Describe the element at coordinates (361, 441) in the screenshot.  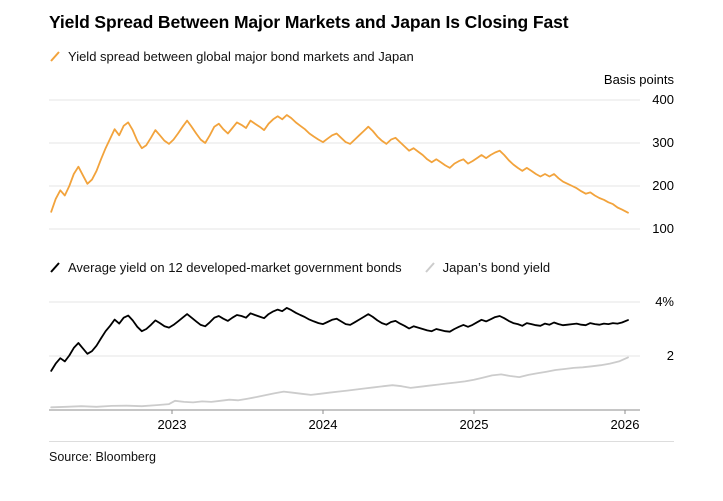
I see `footer-divider` at that location.